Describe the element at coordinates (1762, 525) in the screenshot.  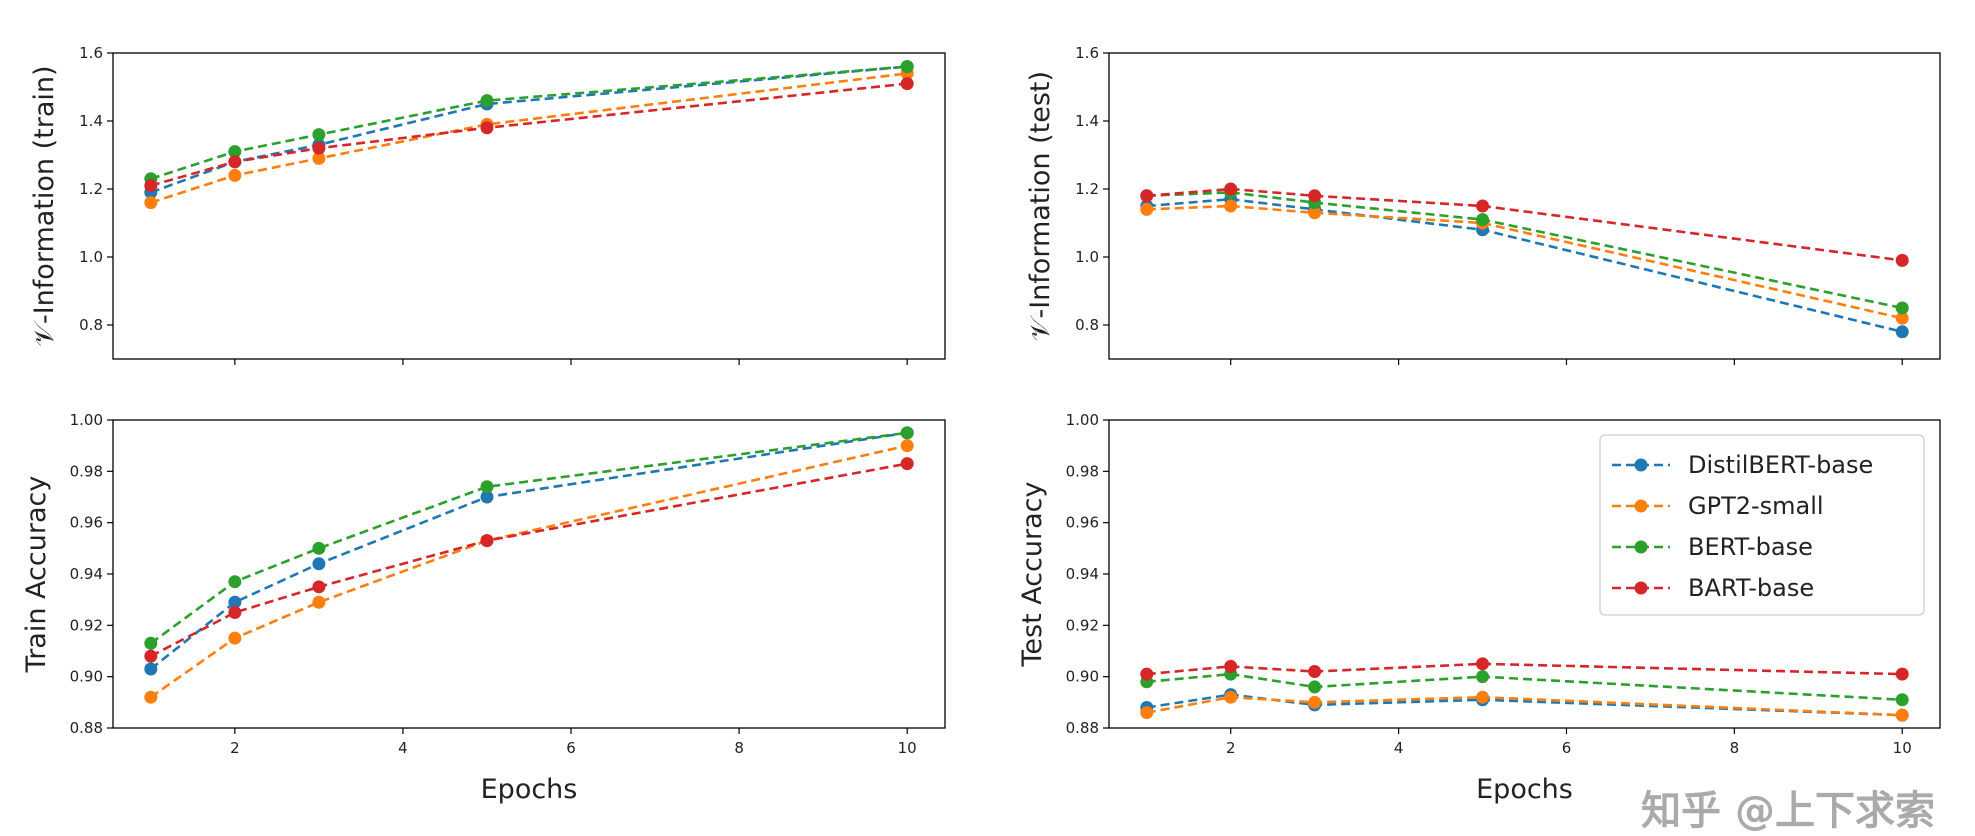
I see `legend-box` at that location.